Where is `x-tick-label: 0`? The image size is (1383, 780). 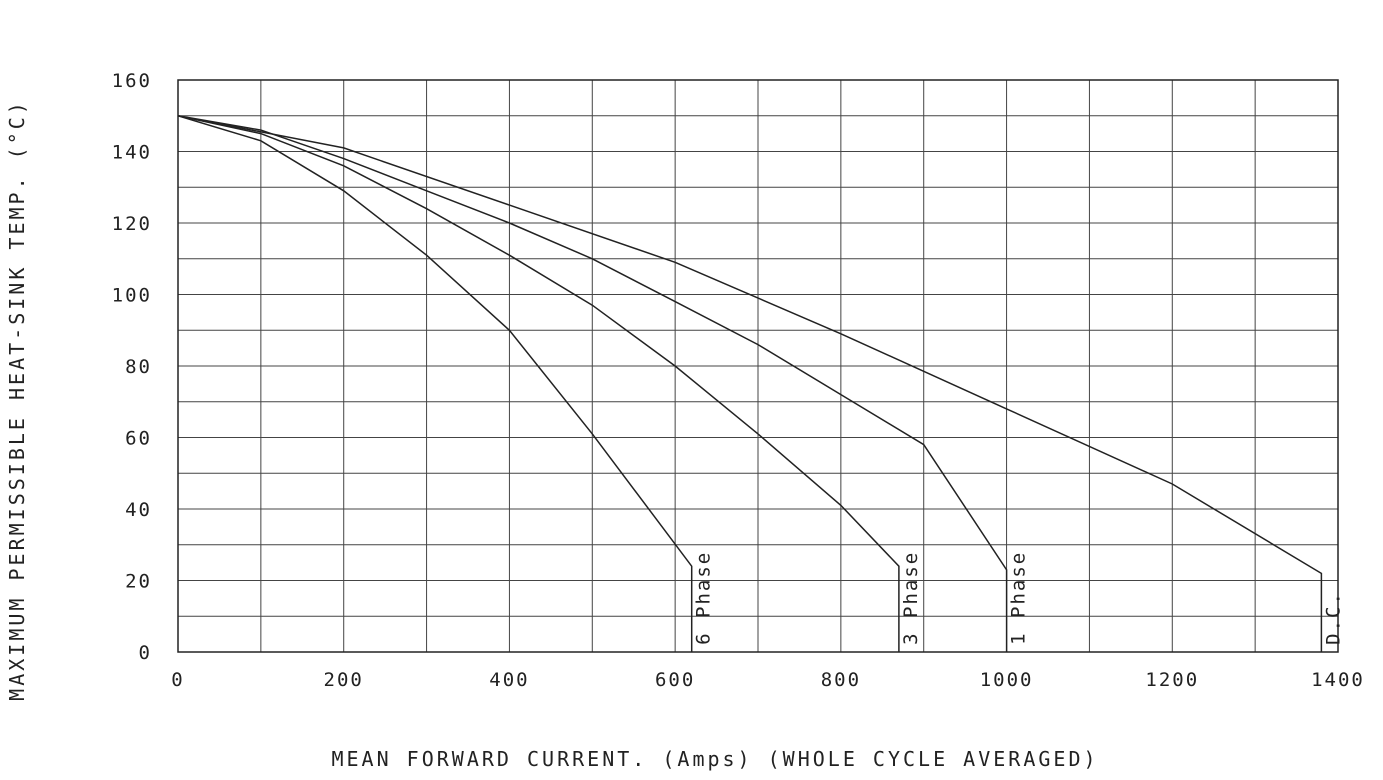 x-tick-label: 0 is located at coordinates (177, 680).